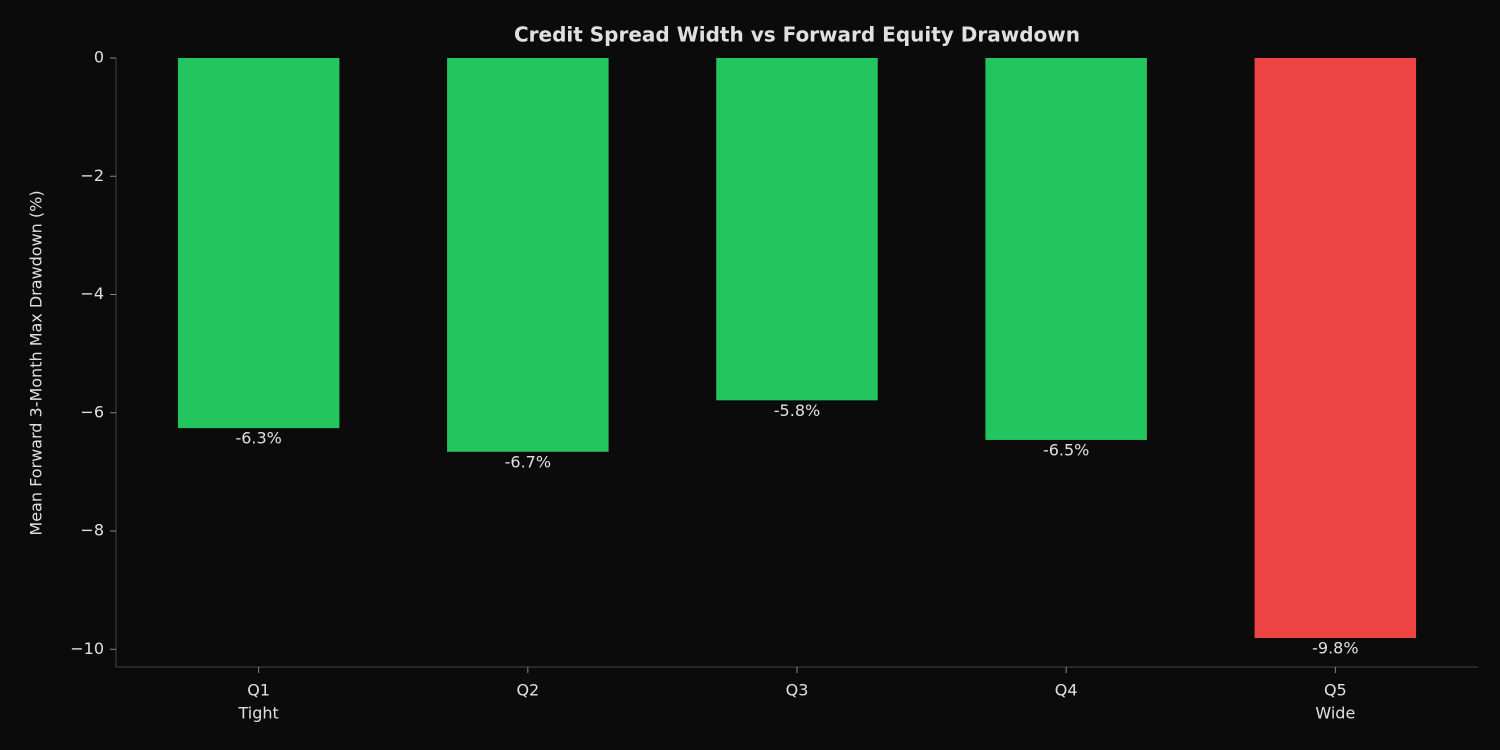 Image resolution: width=1500 pixels, height=750 pixels. Describe the element at coordinates (1066, 690) in the screenshot. I see `x-tick-label: Q4` at that location.